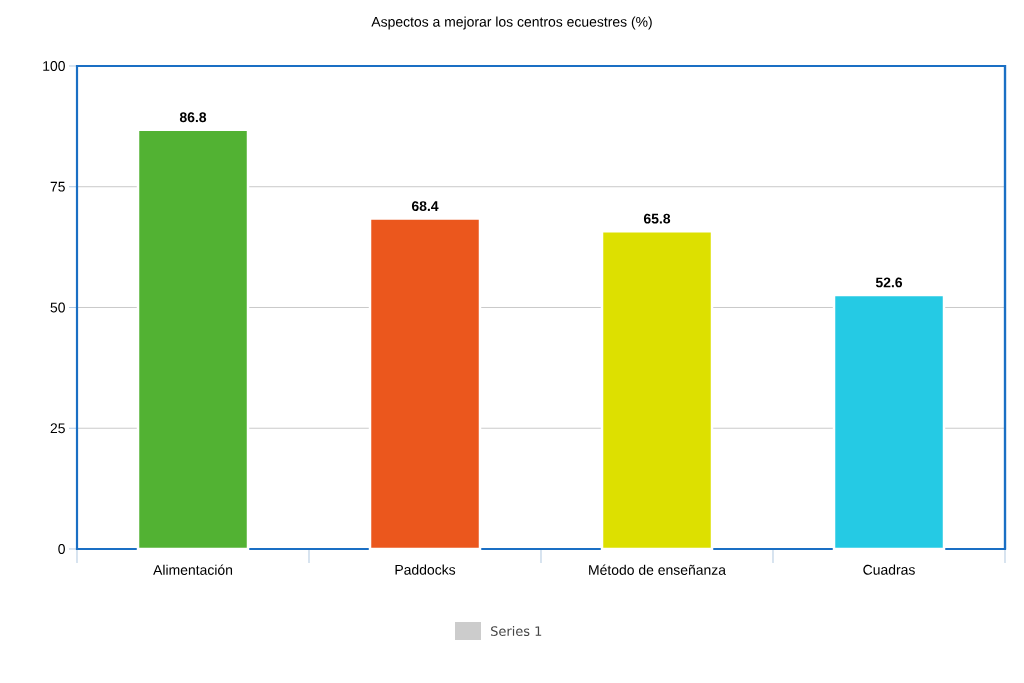 The height and width of the screenshot is (683, 1024). I want to click on x-tick-label: Alimentación, so click(193, 569).